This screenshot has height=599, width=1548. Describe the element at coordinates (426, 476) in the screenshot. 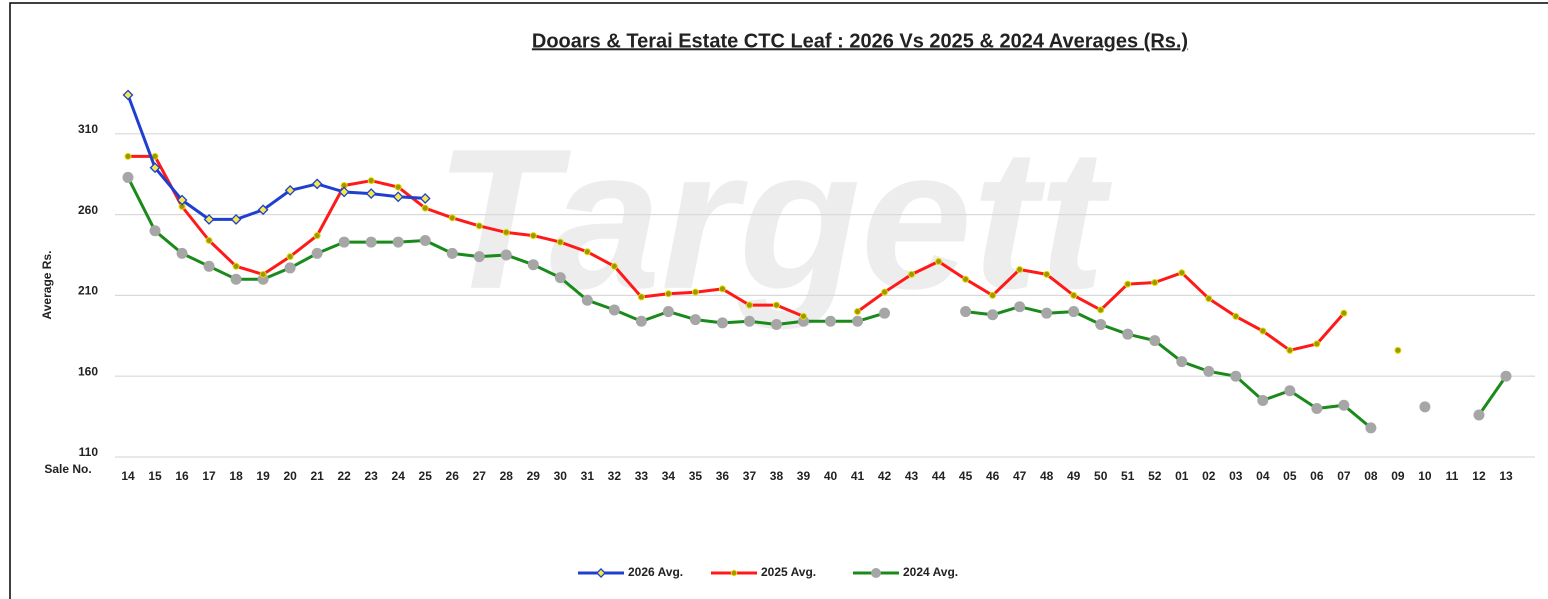

I see `x-tick-label: 25` at that location.